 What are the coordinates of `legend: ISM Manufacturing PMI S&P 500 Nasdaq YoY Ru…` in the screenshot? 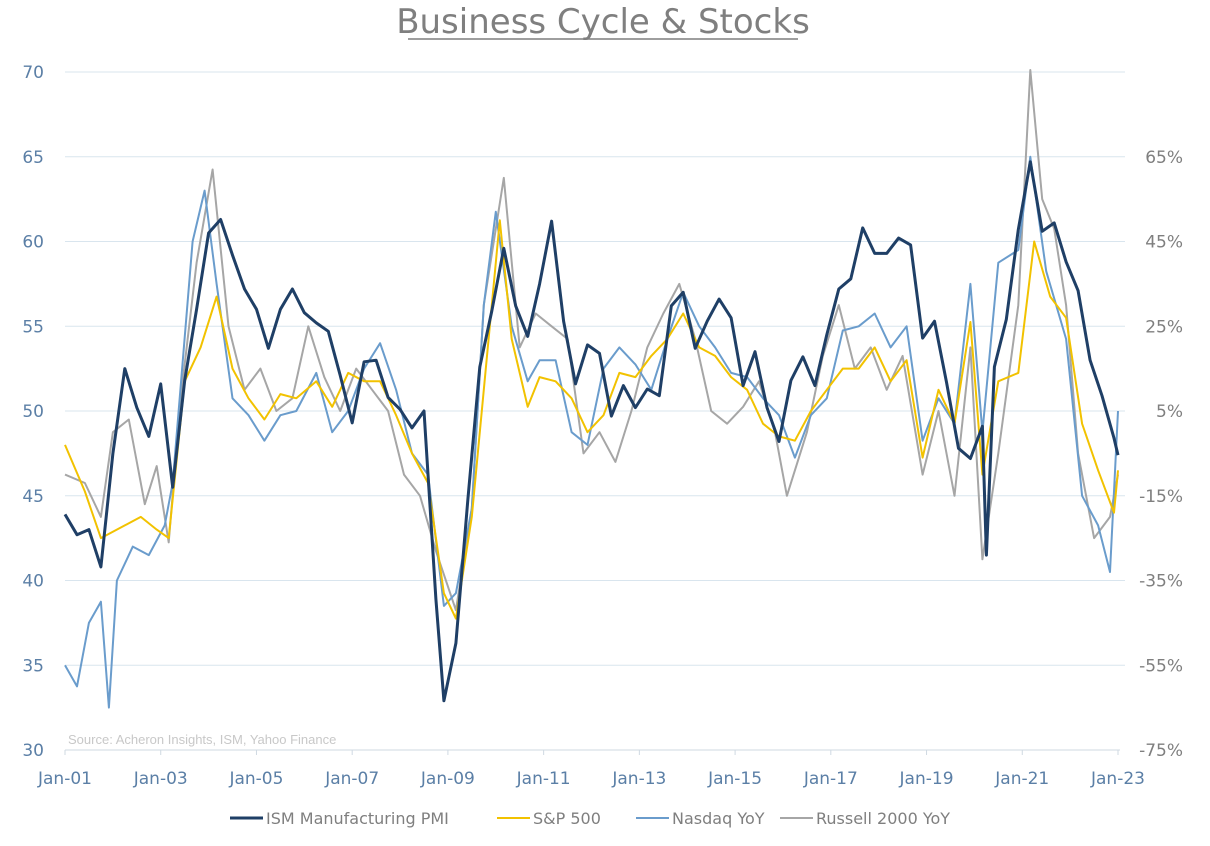 It's located at (590, 818).